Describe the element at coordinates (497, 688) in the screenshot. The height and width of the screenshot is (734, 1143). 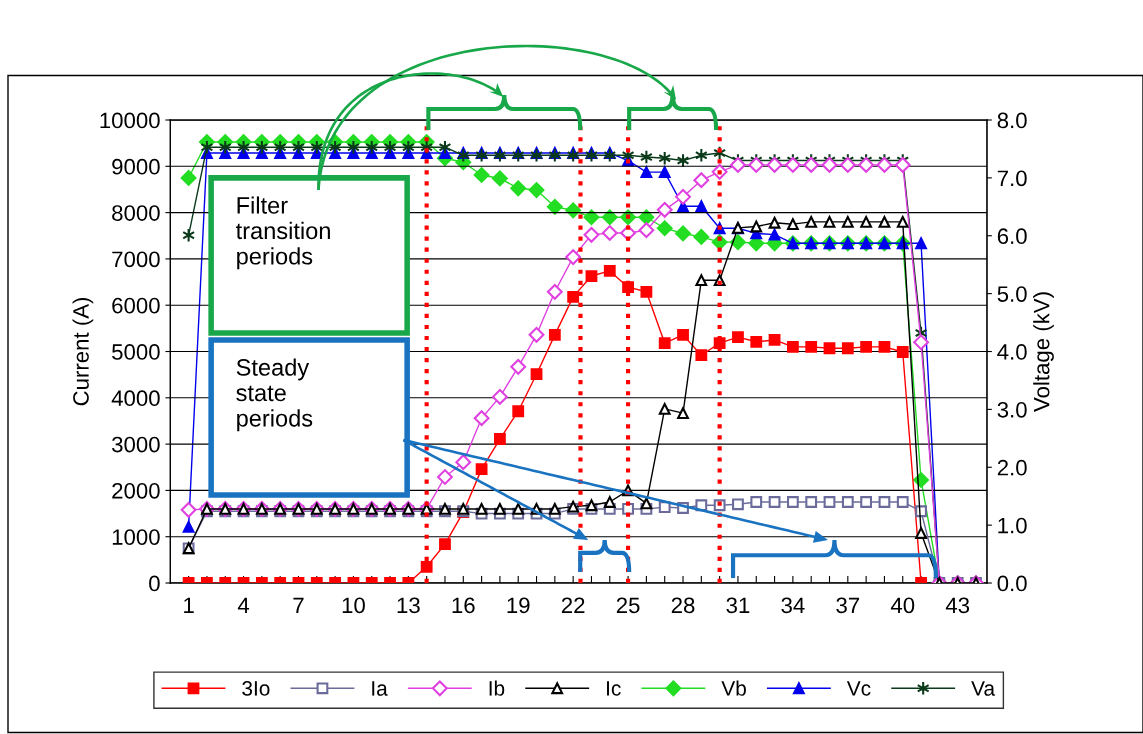
I see `legend-label: Ib` at that location.